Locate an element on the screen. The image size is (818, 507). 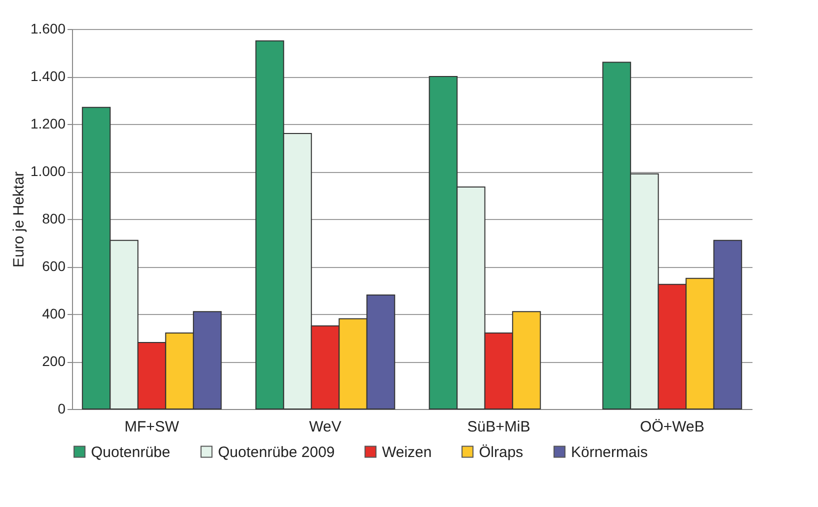
legend-label: Ölraps is located at coordinates (501, 452).